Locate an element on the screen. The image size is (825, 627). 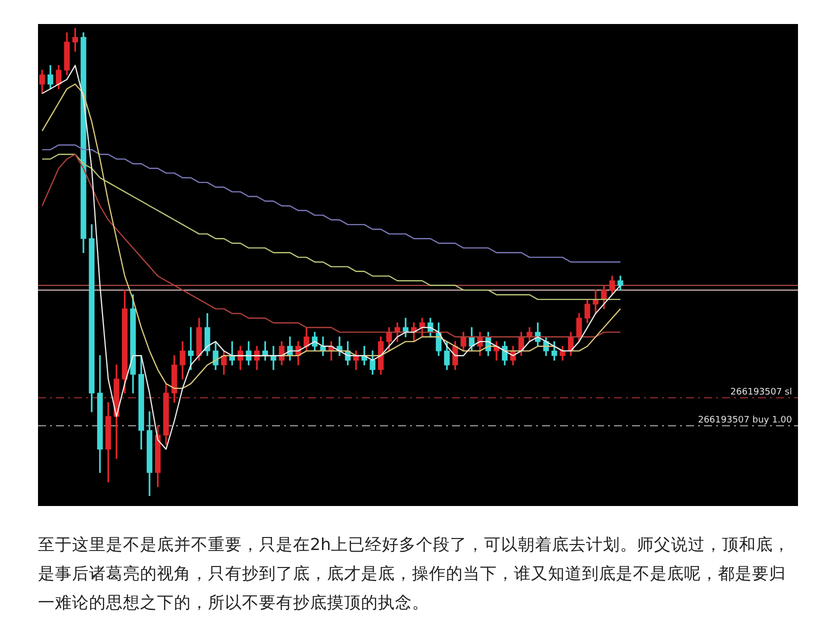
ref-line-label: 266193507 sl is located at coordinates (761, 393).